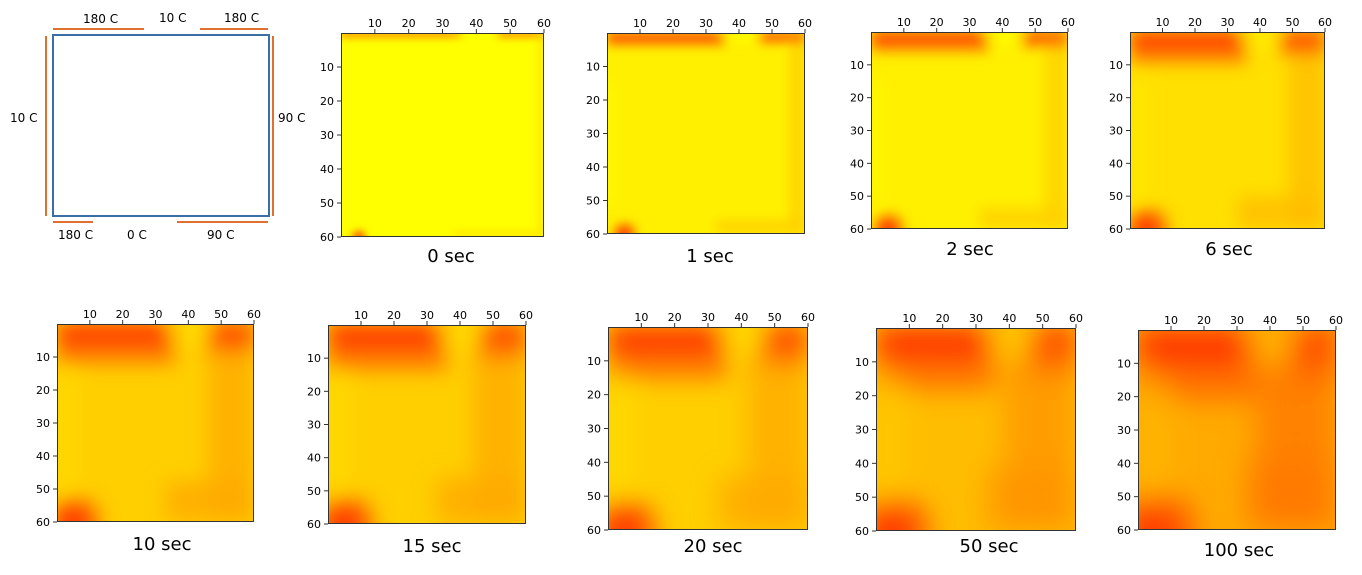 This screenshot has width=1362, height=575. What do you see at coordinates (1239, 550) in the screenshot?
I see `caption-100-sec: 100 sec` at bounding box center [1239, 550].